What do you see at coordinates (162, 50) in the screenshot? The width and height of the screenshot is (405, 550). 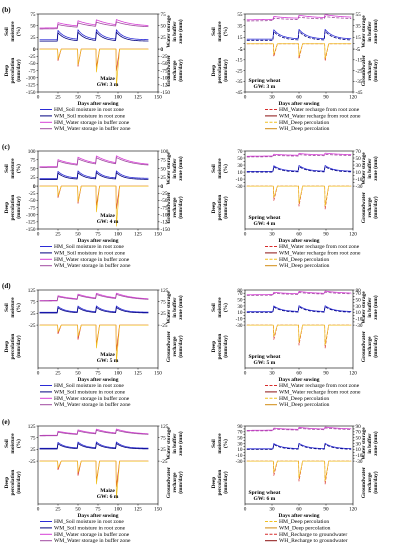 I see `y2-tick-label: 0` at bounding box center [162, 50].